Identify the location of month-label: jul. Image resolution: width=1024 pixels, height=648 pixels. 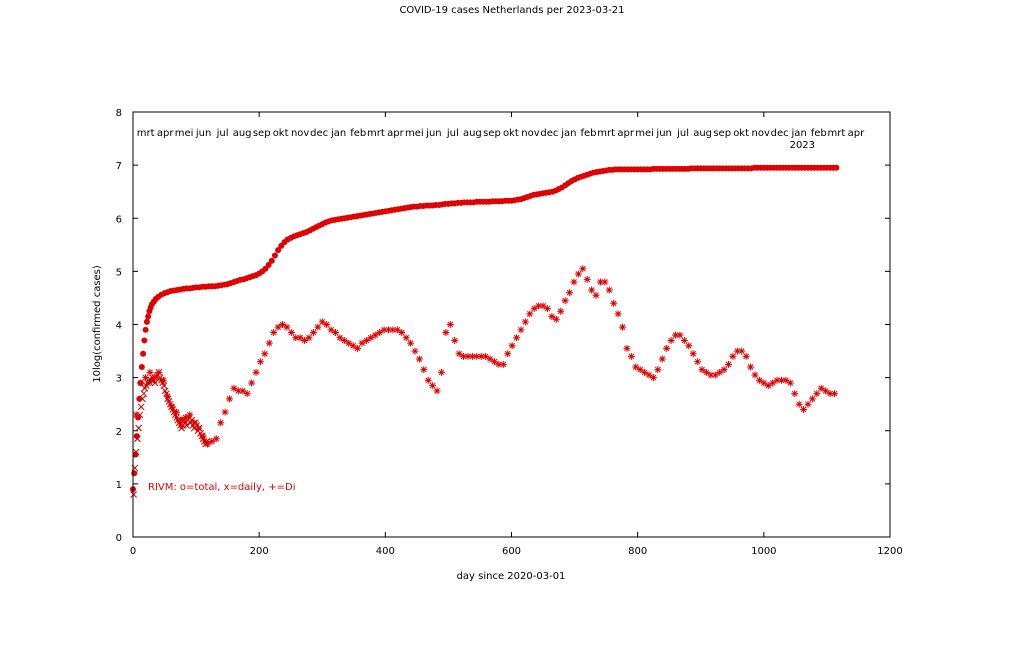
(222, 133).